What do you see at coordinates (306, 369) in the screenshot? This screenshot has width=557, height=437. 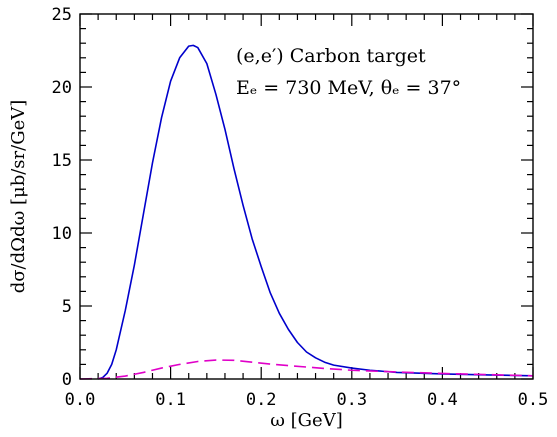 I see `series-line-dashed` at bounding box center [306, 369].